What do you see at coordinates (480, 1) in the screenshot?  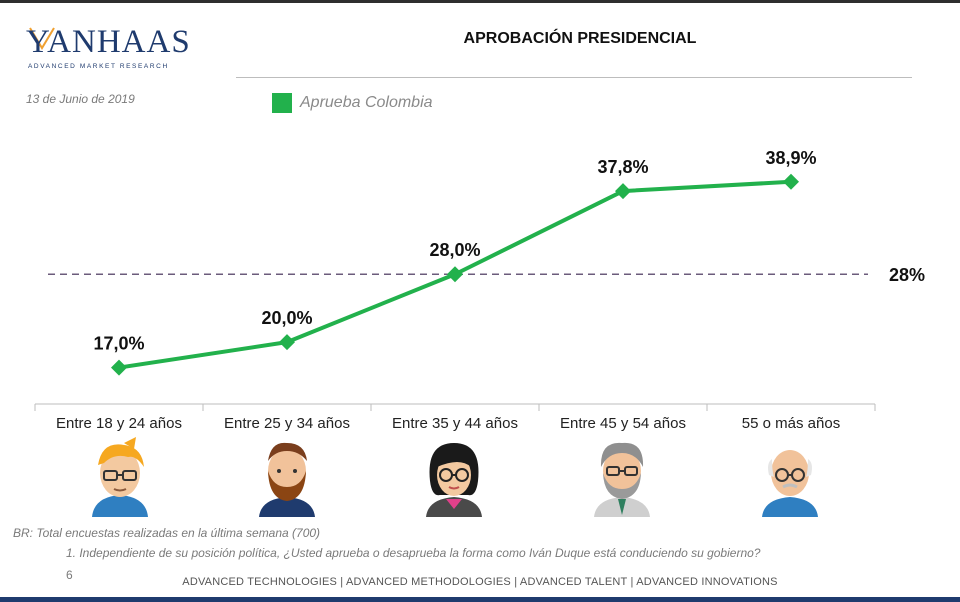 I see `top-rule` at bounding box center [480, 1].